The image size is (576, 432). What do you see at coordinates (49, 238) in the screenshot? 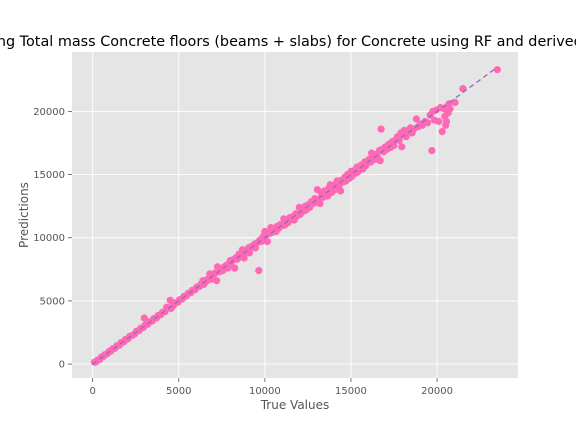
I see `y-tick-label: 10000` at bounding box center [49, 238].